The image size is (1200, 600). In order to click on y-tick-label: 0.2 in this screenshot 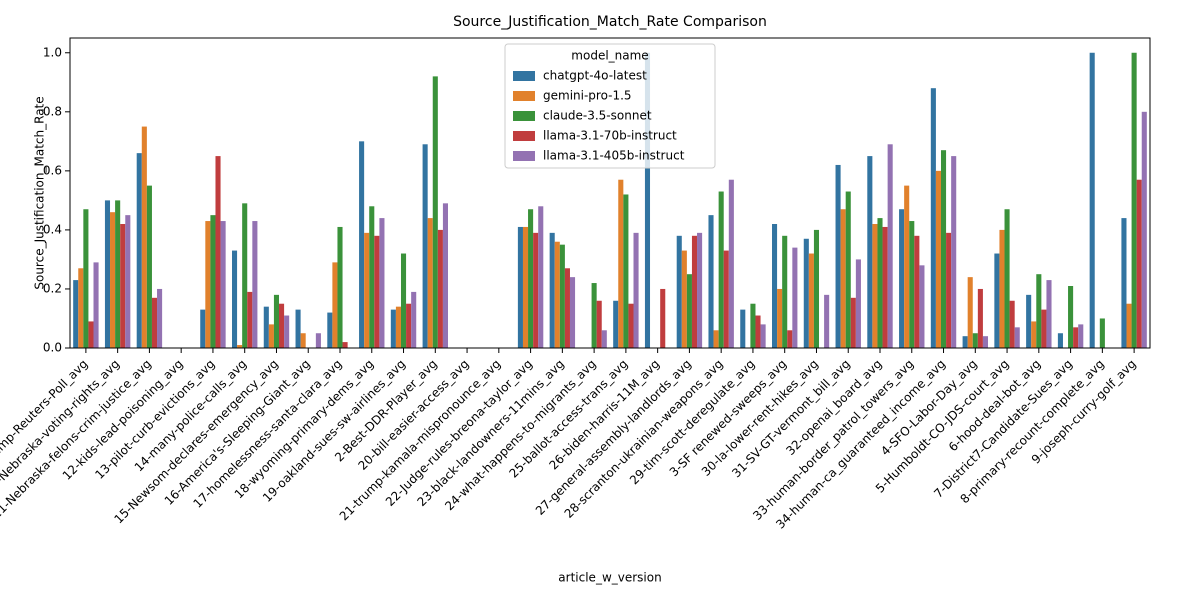, I will do `click(52, 288)`.